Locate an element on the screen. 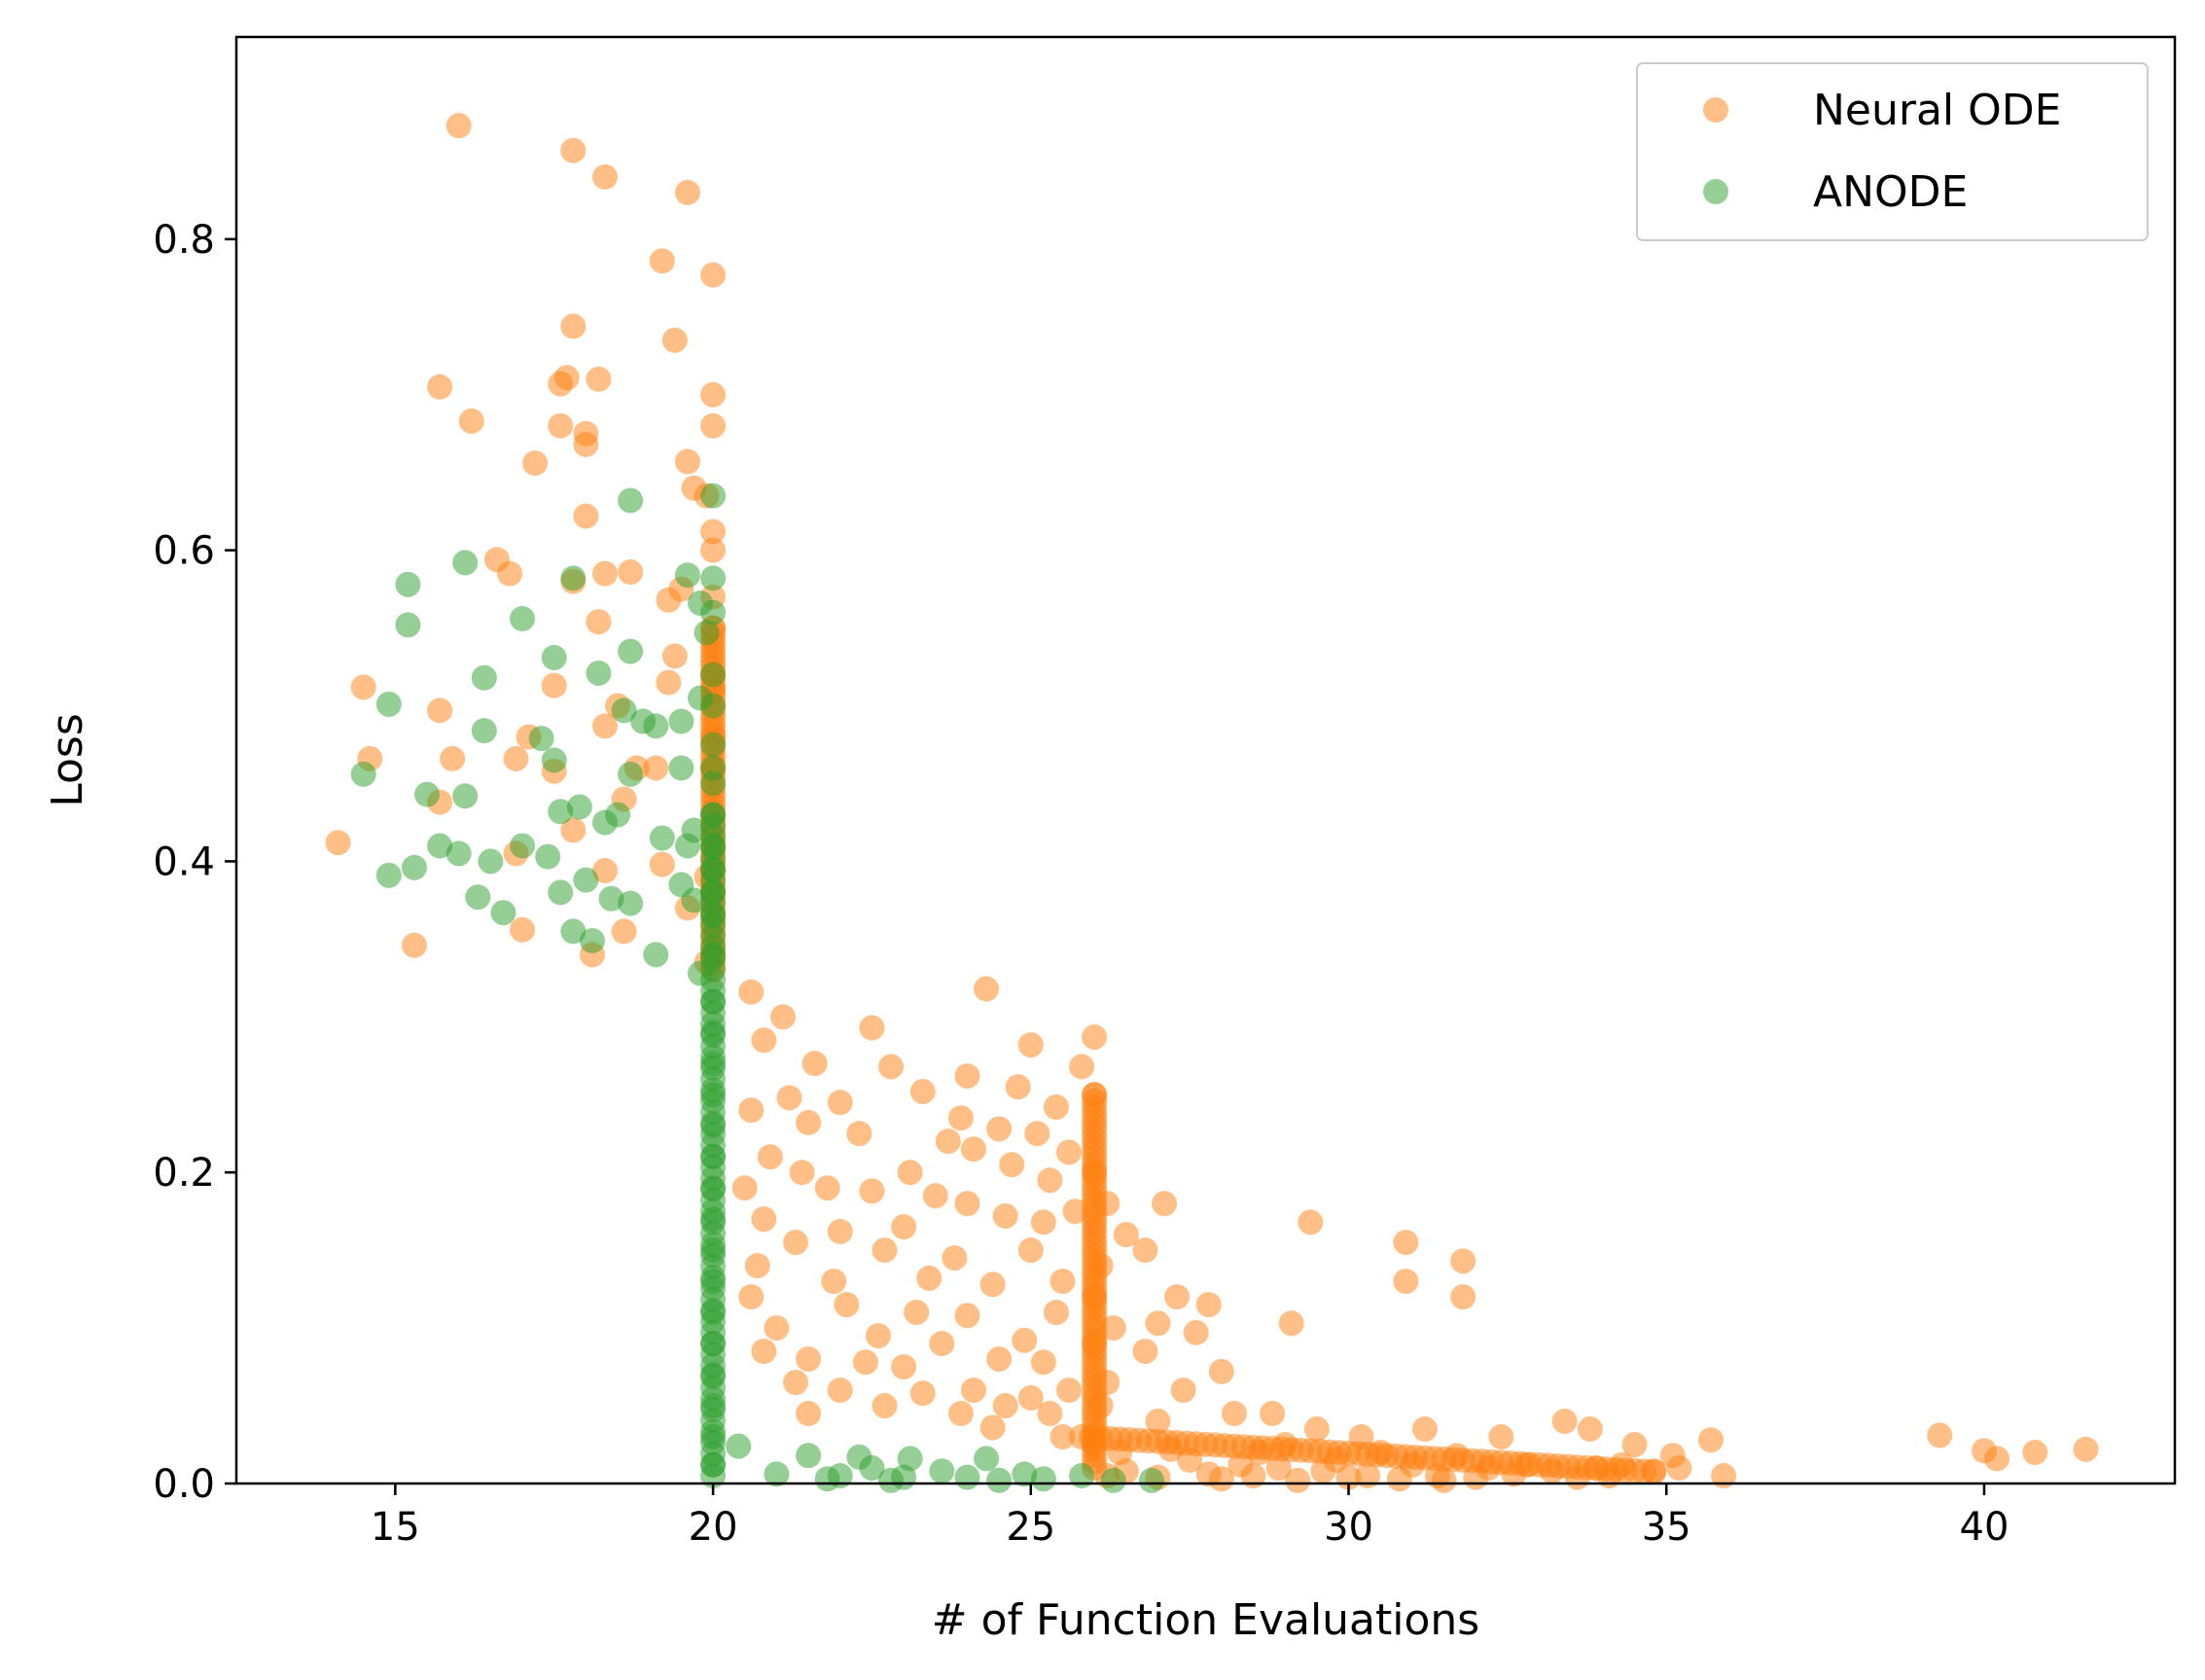  legend-marker-anode is located at coordinates (1716, 191).